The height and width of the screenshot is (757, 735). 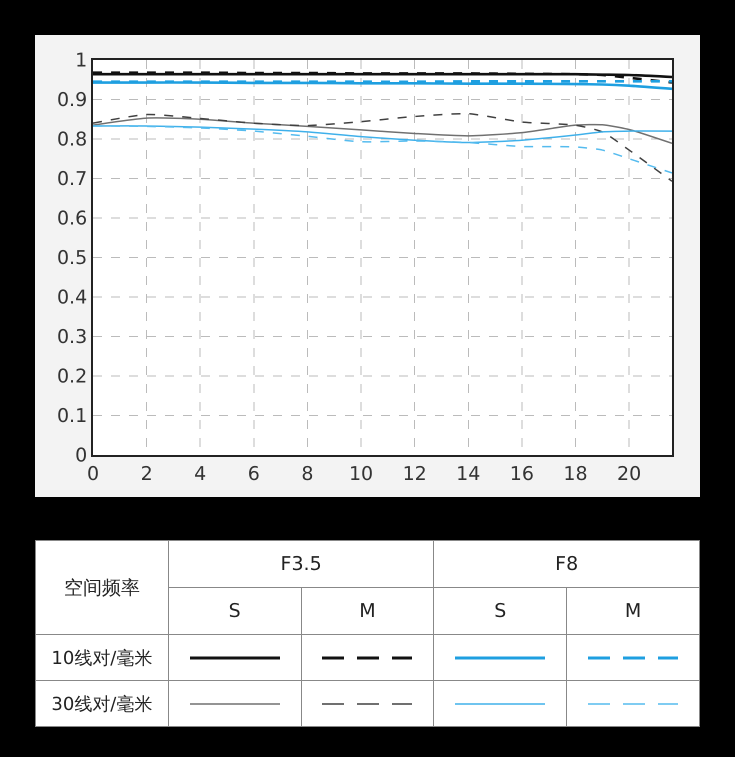 I want to click on x-tick-label: 4, so click(x=200, y=473).